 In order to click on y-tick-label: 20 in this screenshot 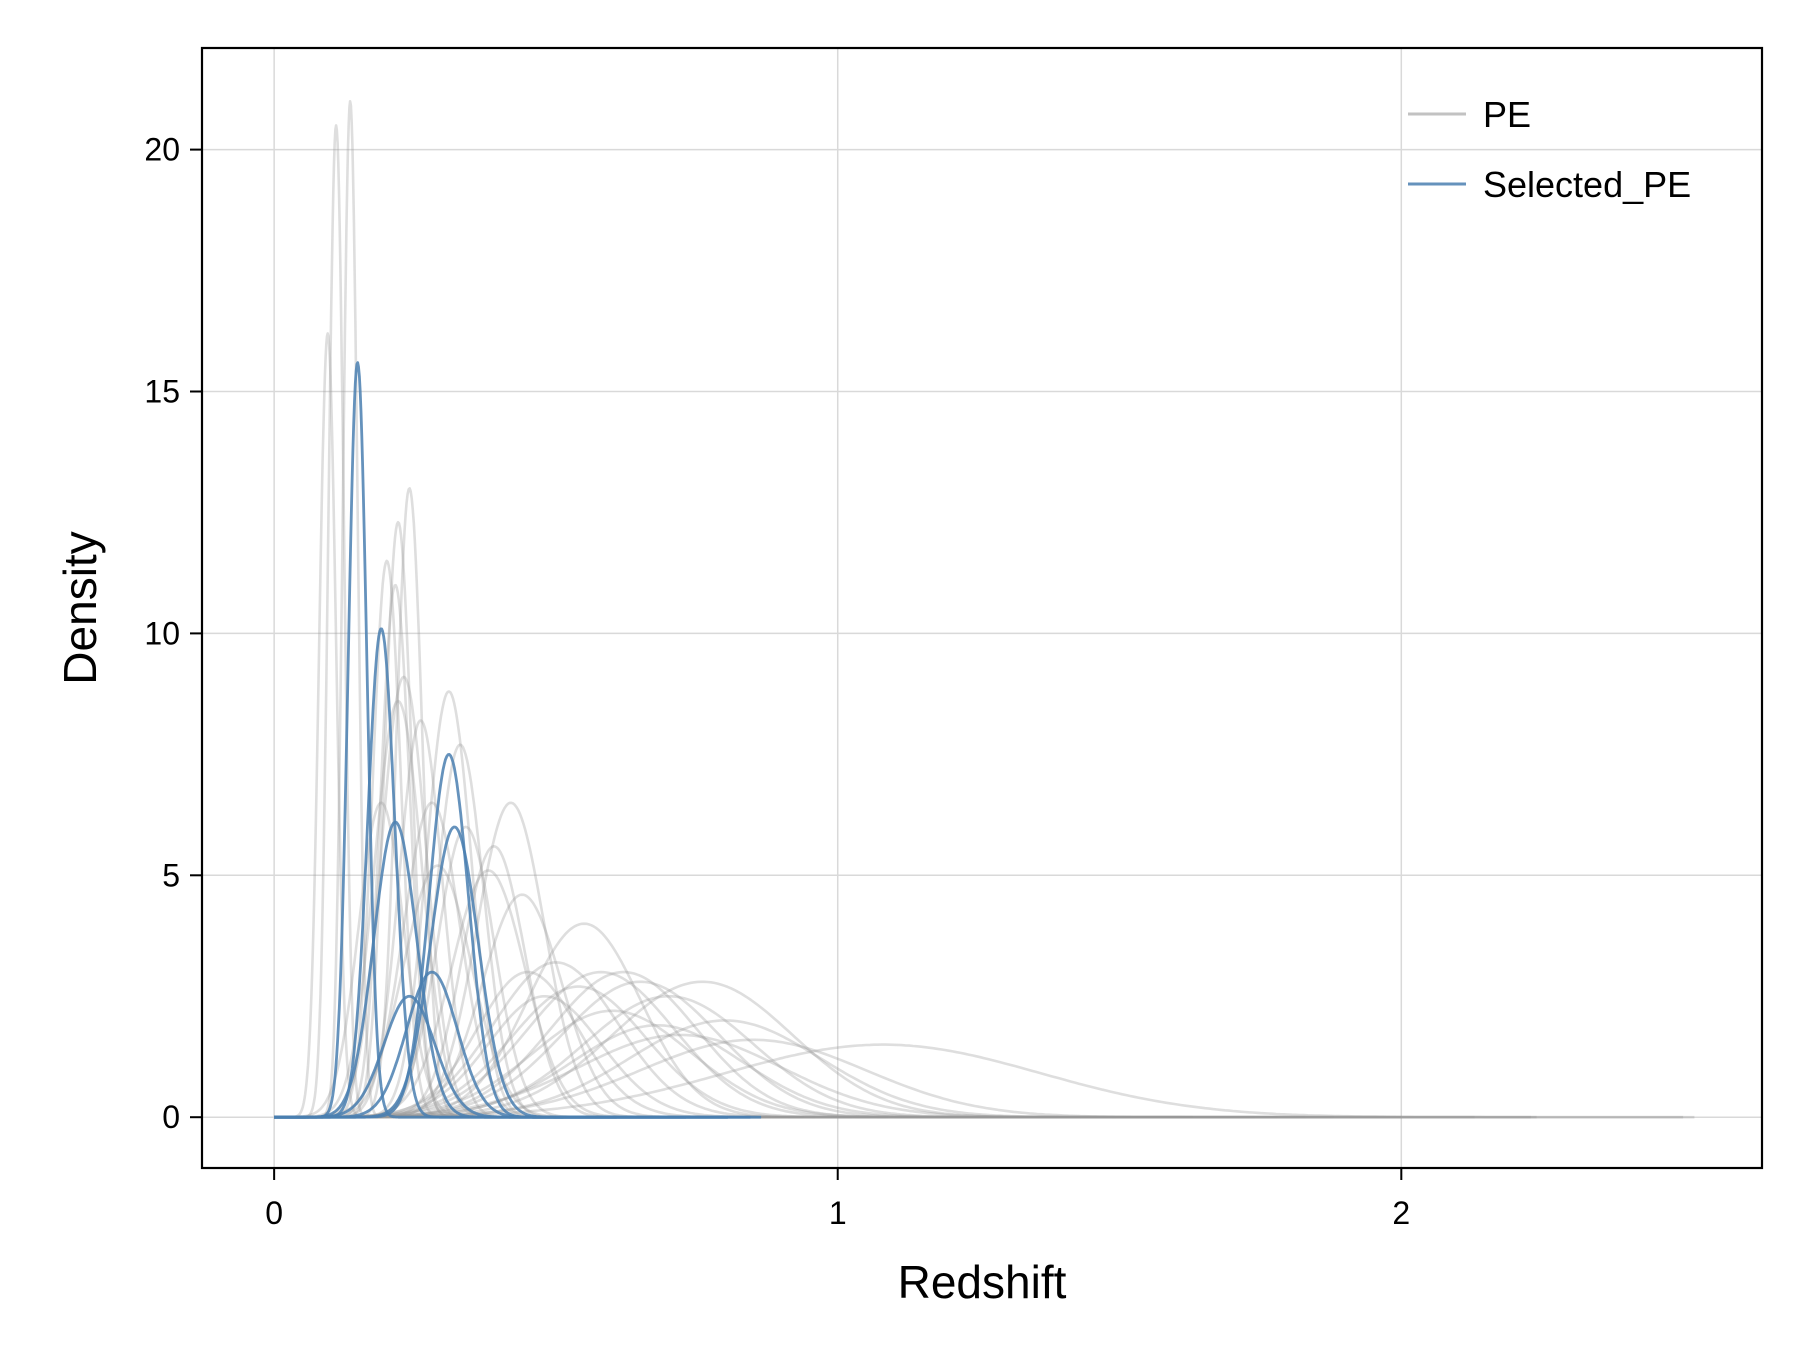, I will do `click(162, 150)`.